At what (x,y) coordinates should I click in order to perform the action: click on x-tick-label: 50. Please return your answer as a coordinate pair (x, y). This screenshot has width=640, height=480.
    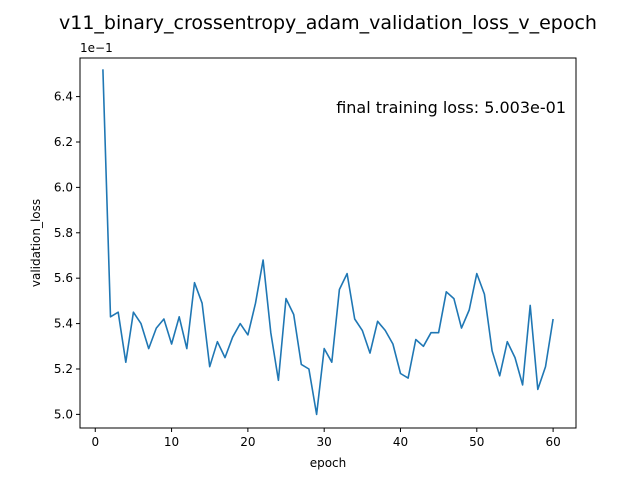
    Looking at the image, I should click on (476, 442).